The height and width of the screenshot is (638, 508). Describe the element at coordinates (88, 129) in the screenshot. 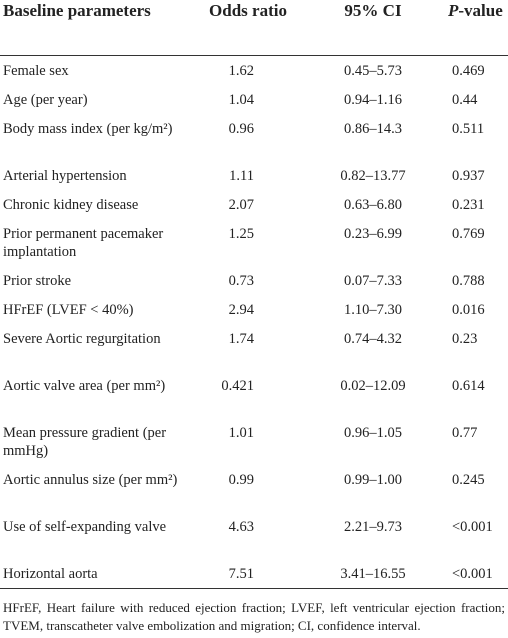

I see `row-label: Body mass index (per kg/m²)` at that location.